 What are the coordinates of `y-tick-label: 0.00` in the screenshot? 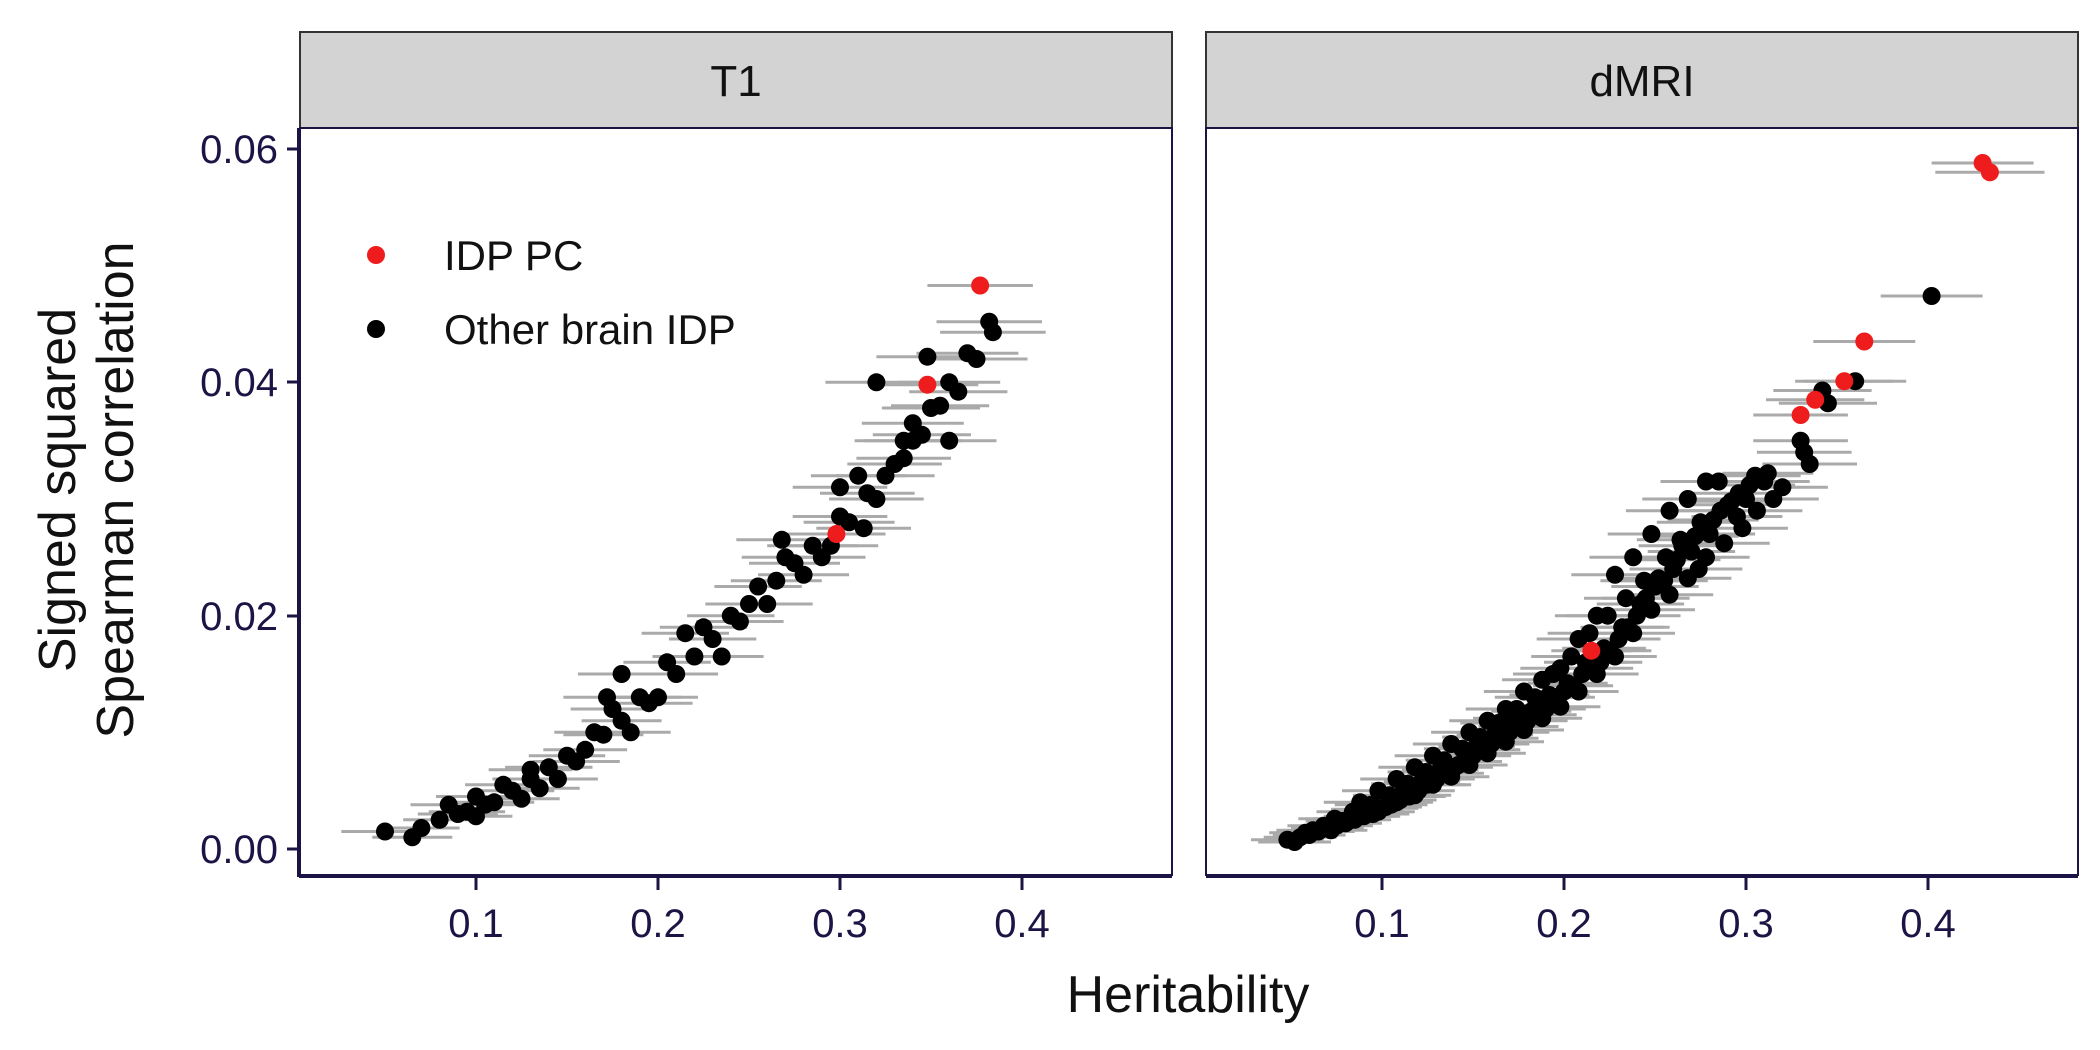 It's located at (239, 850).